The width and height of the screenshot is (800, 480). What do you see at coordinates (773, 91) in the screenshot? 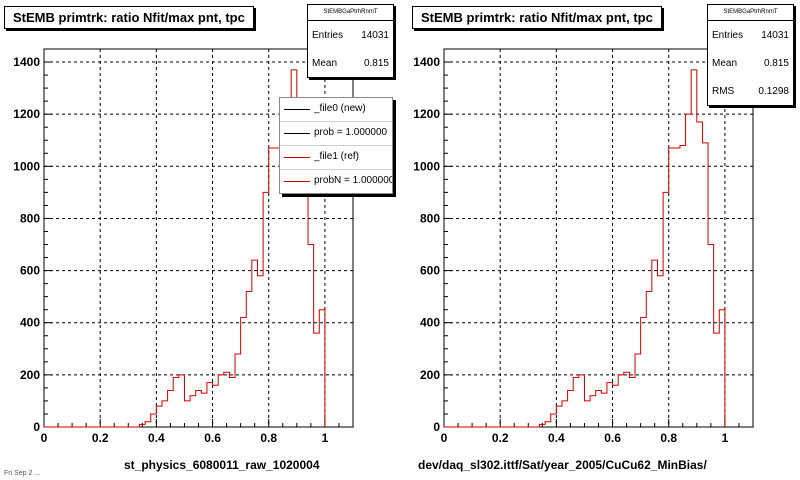
I see `stats-value: 0.1298` at bounding box center [773, 91].